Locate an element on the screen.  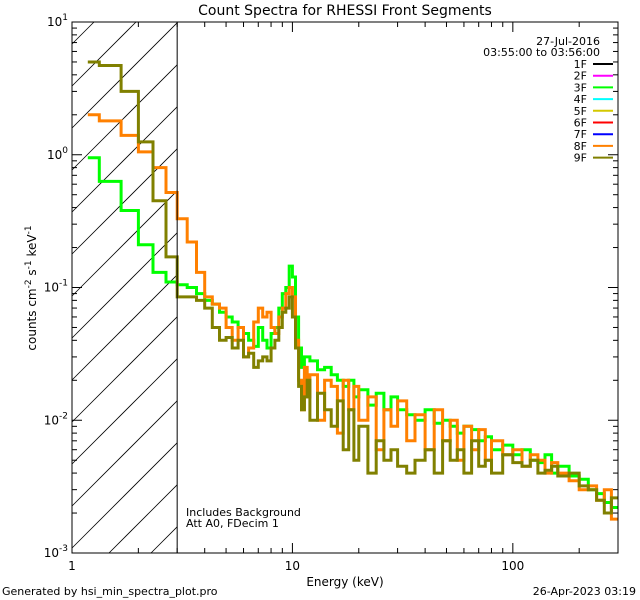
y-tick-exp: 0 is located at coordinates (65, 151).